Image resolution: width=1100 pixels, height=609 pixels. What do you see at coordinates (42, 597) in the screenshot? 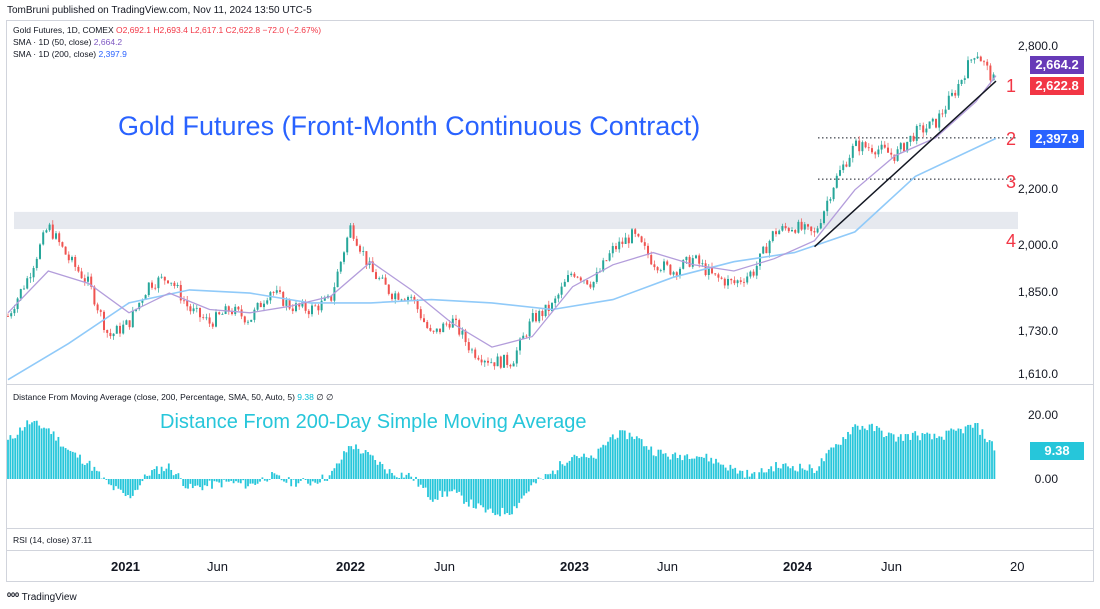
I see `tradingview-brand: ⁰⁰⁰ TradingView` at bounding box center [42, 597].